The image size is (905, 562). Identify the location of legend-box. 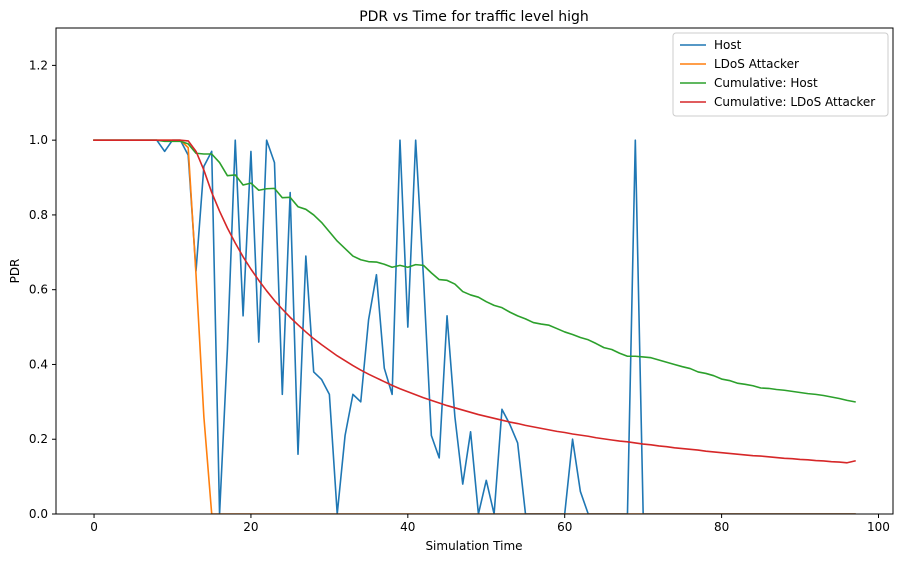
(780, 74).